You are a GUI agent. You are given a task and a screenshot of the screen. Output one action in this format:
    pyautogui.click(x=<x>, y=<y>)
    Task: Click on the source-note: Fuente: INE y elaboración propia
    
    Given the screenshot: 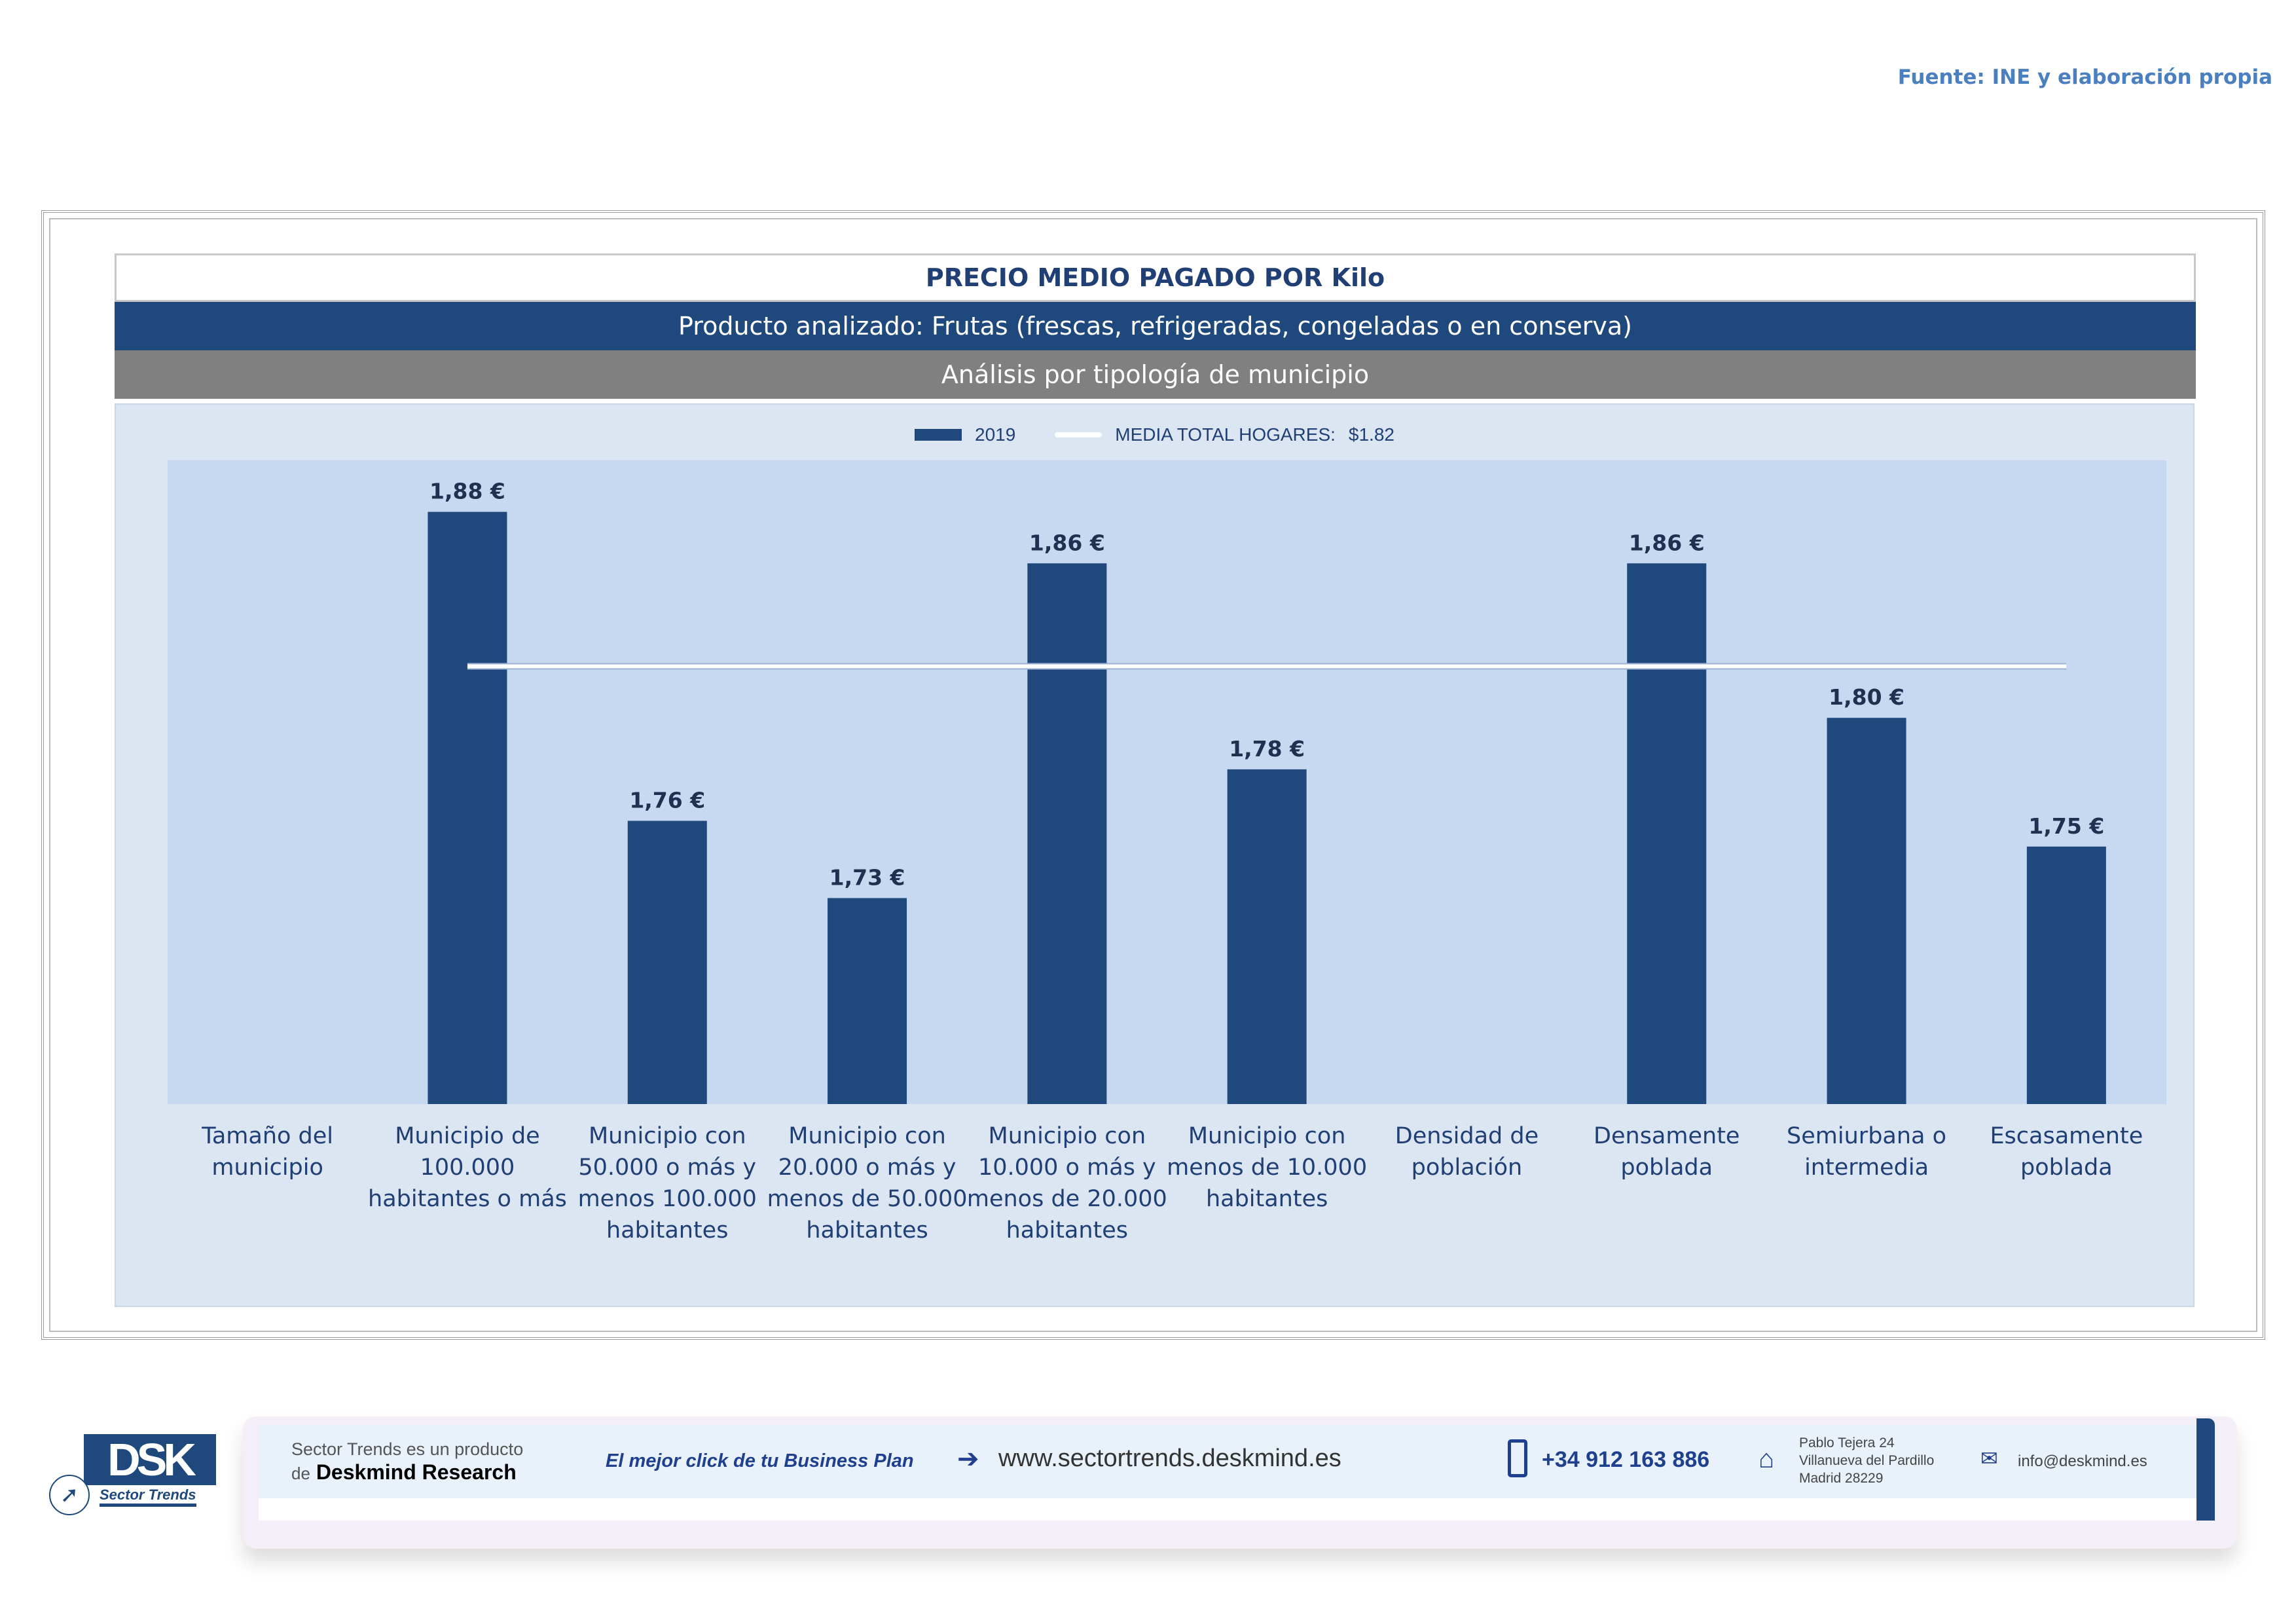 What is the action you would take?
    pyautogui.click(x=2084, y=77)
    